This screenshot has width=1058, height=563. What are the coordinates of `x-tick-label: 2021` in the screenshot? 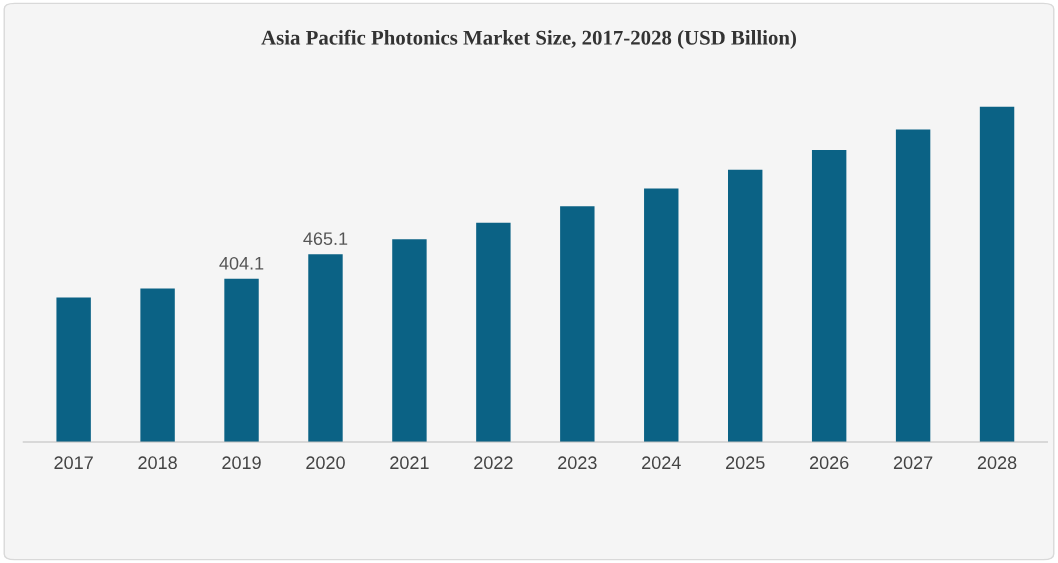 It's located at (409, 463).